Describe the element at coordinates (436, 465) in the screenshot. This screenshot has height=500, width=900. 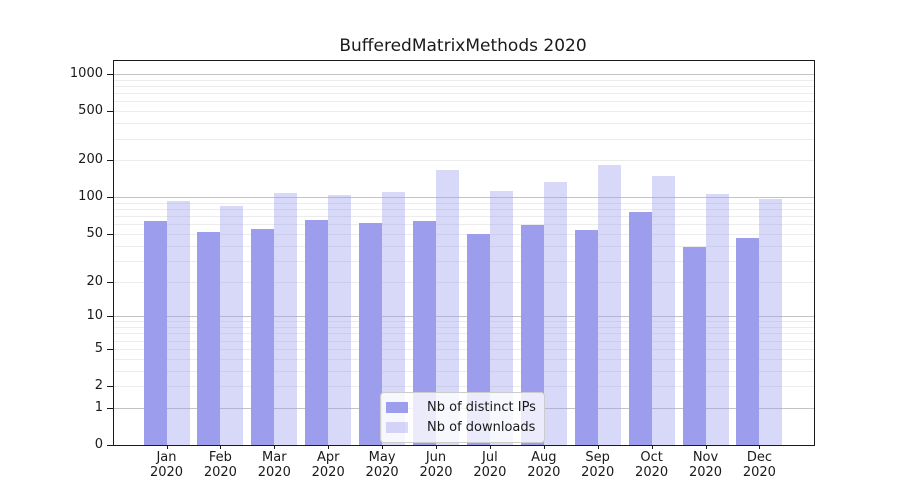
I see `x-tick-label: Jun 2020` at that location.